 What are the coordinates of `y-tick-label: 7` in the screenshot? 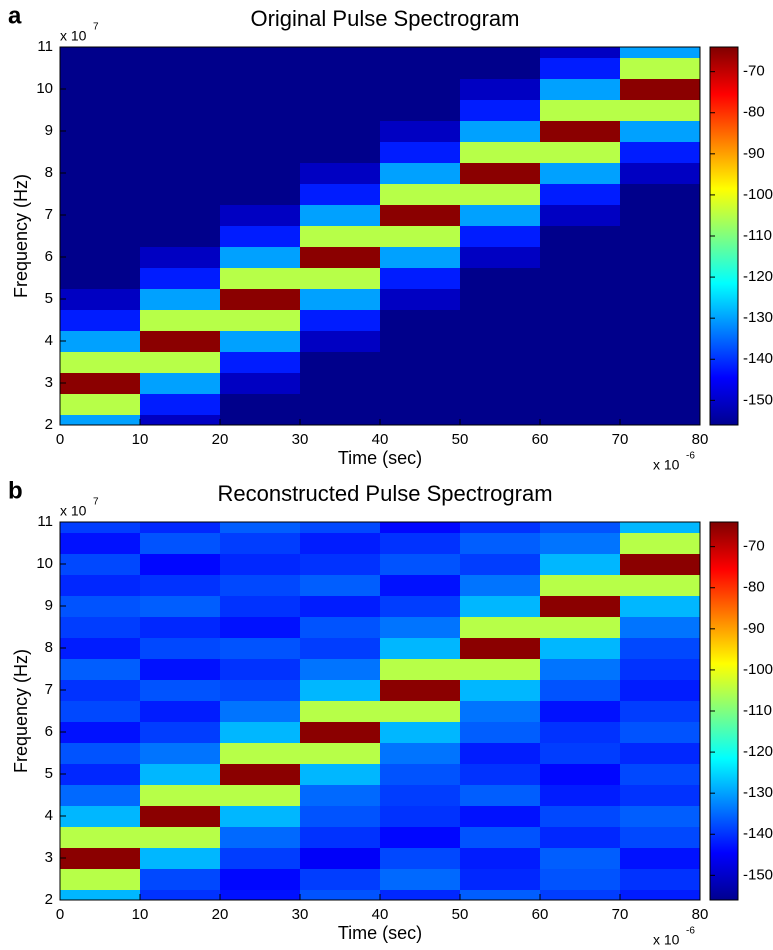 It's located at (49, 214).